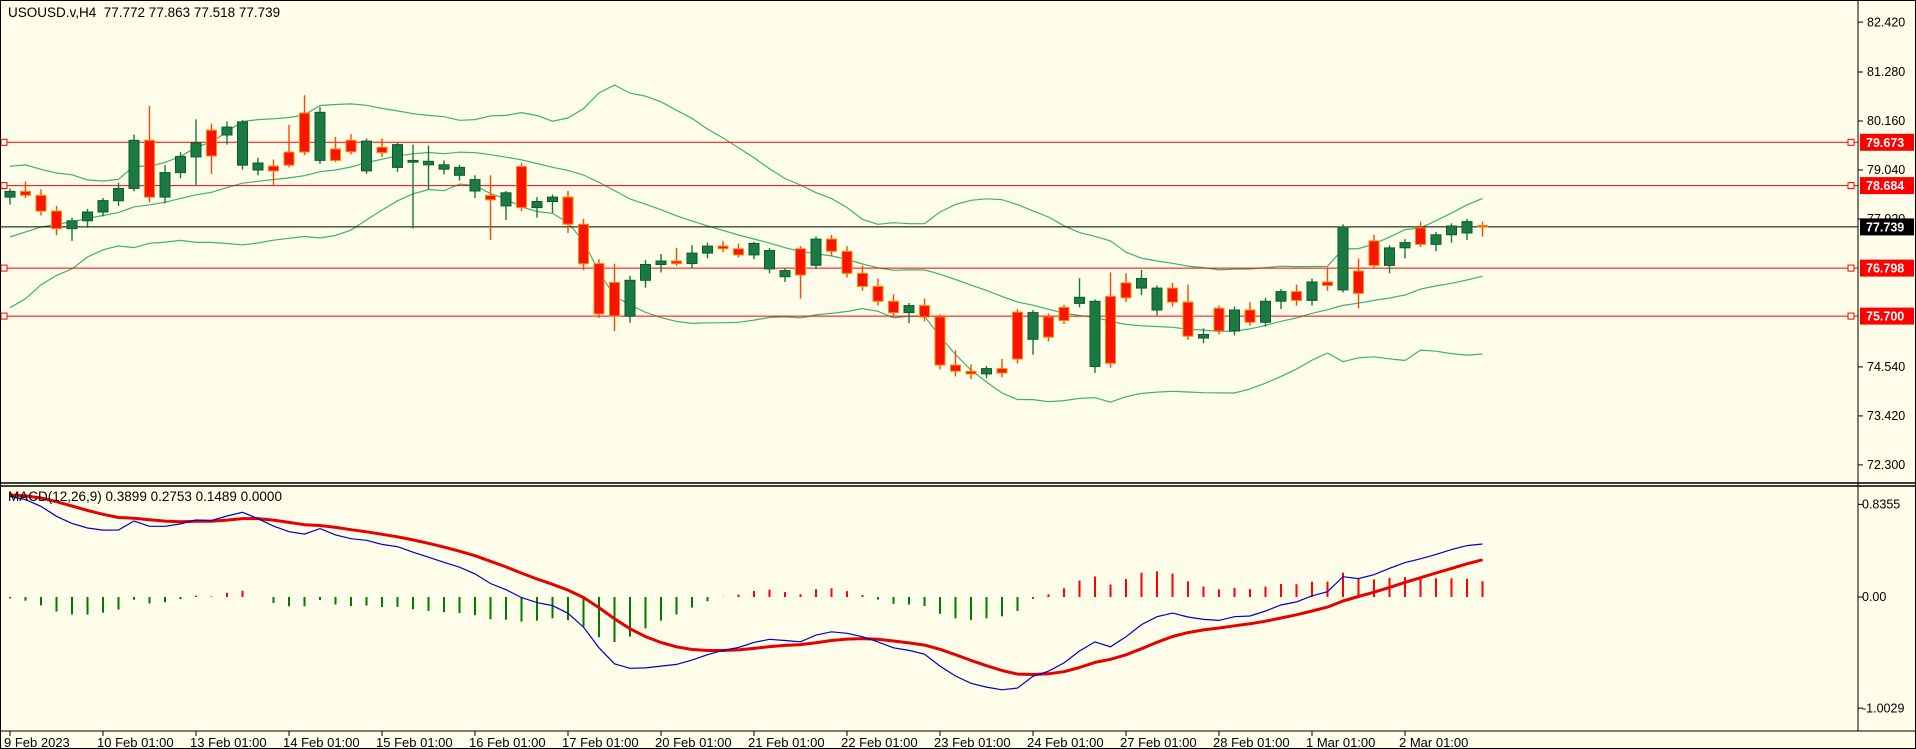  Describe the element at coordinates (1158, 742) in the screenshot. I see `time-tick-label: 27 Feb 01:00` at that location.